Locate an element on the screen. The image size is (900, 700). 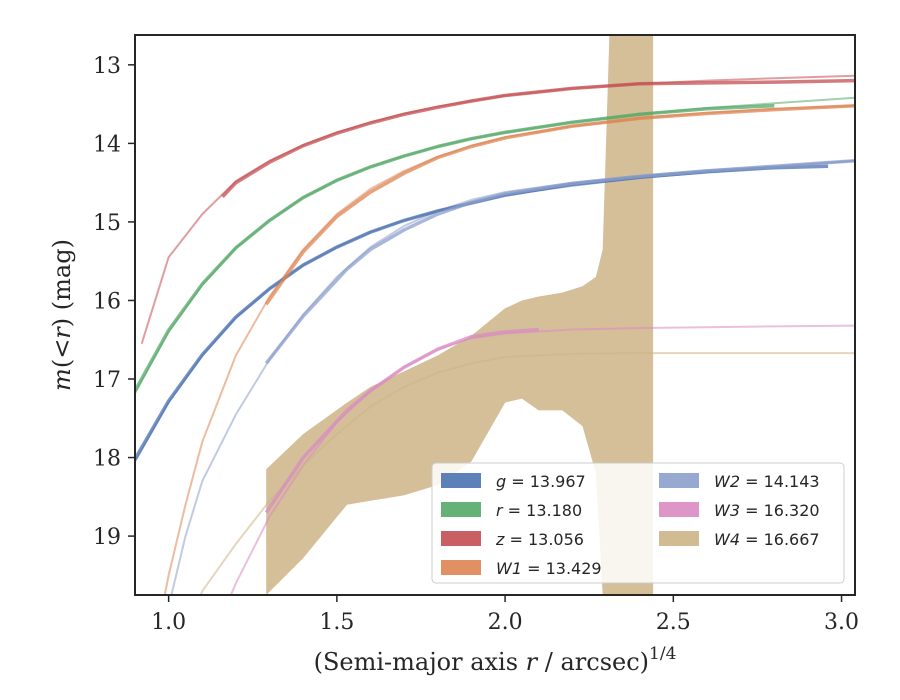
y-tick-label: 18 is located at coordinates (107, 459).